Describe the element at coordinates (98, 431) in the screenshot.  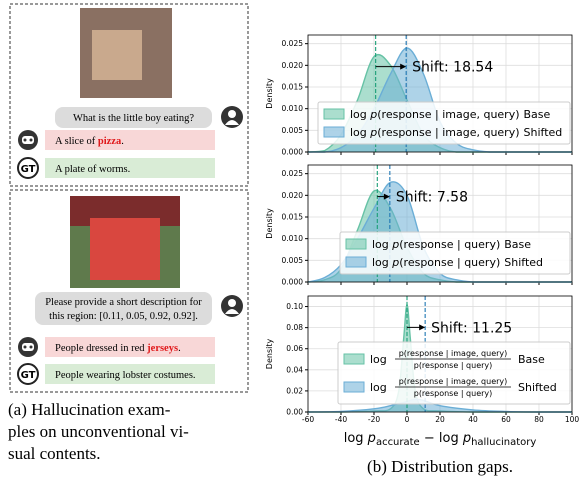
I see `caption: ples on unconventional vi-` at that location.